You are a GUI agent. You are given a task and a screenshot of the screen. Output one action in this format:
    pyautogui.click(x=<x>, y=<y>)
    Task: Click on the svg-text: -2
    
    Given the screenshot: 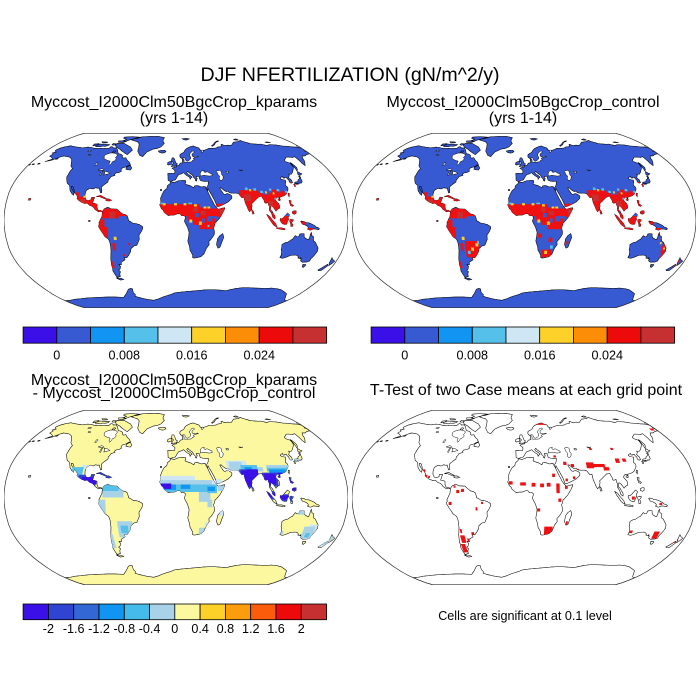 What is the action you would take?
    pyautogui.click(x=48, y=629)
    